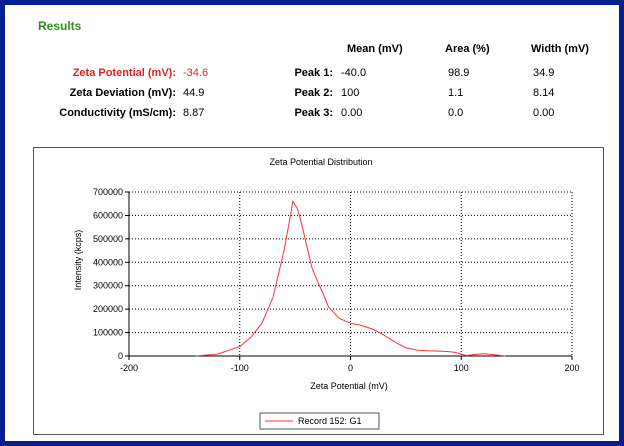 The width and height of the screenshot is (624, 446). I want to click on legend-box, so click(319, 421).